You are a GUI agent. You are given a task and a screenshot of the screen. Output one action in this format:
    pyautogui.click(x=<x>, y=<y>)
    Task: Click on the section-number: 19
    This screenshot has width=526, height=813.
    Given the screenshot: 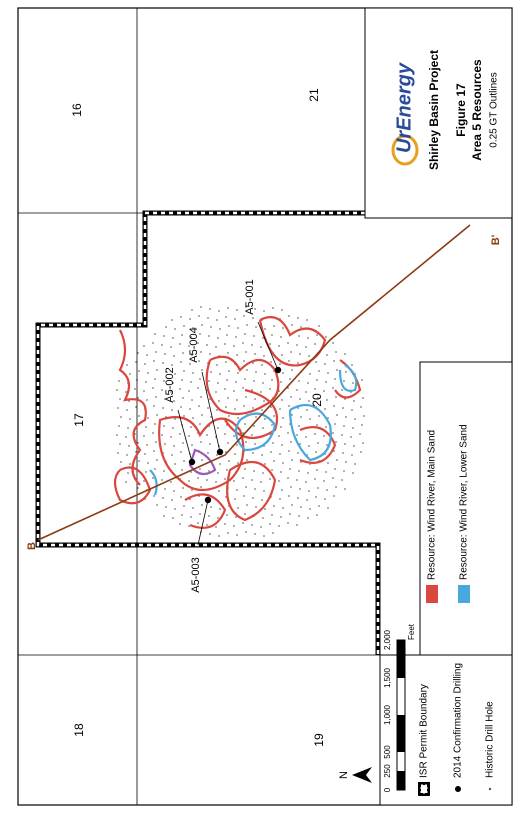 What is the action you would take?
    pyautogui.click(x=319, y=740)
    